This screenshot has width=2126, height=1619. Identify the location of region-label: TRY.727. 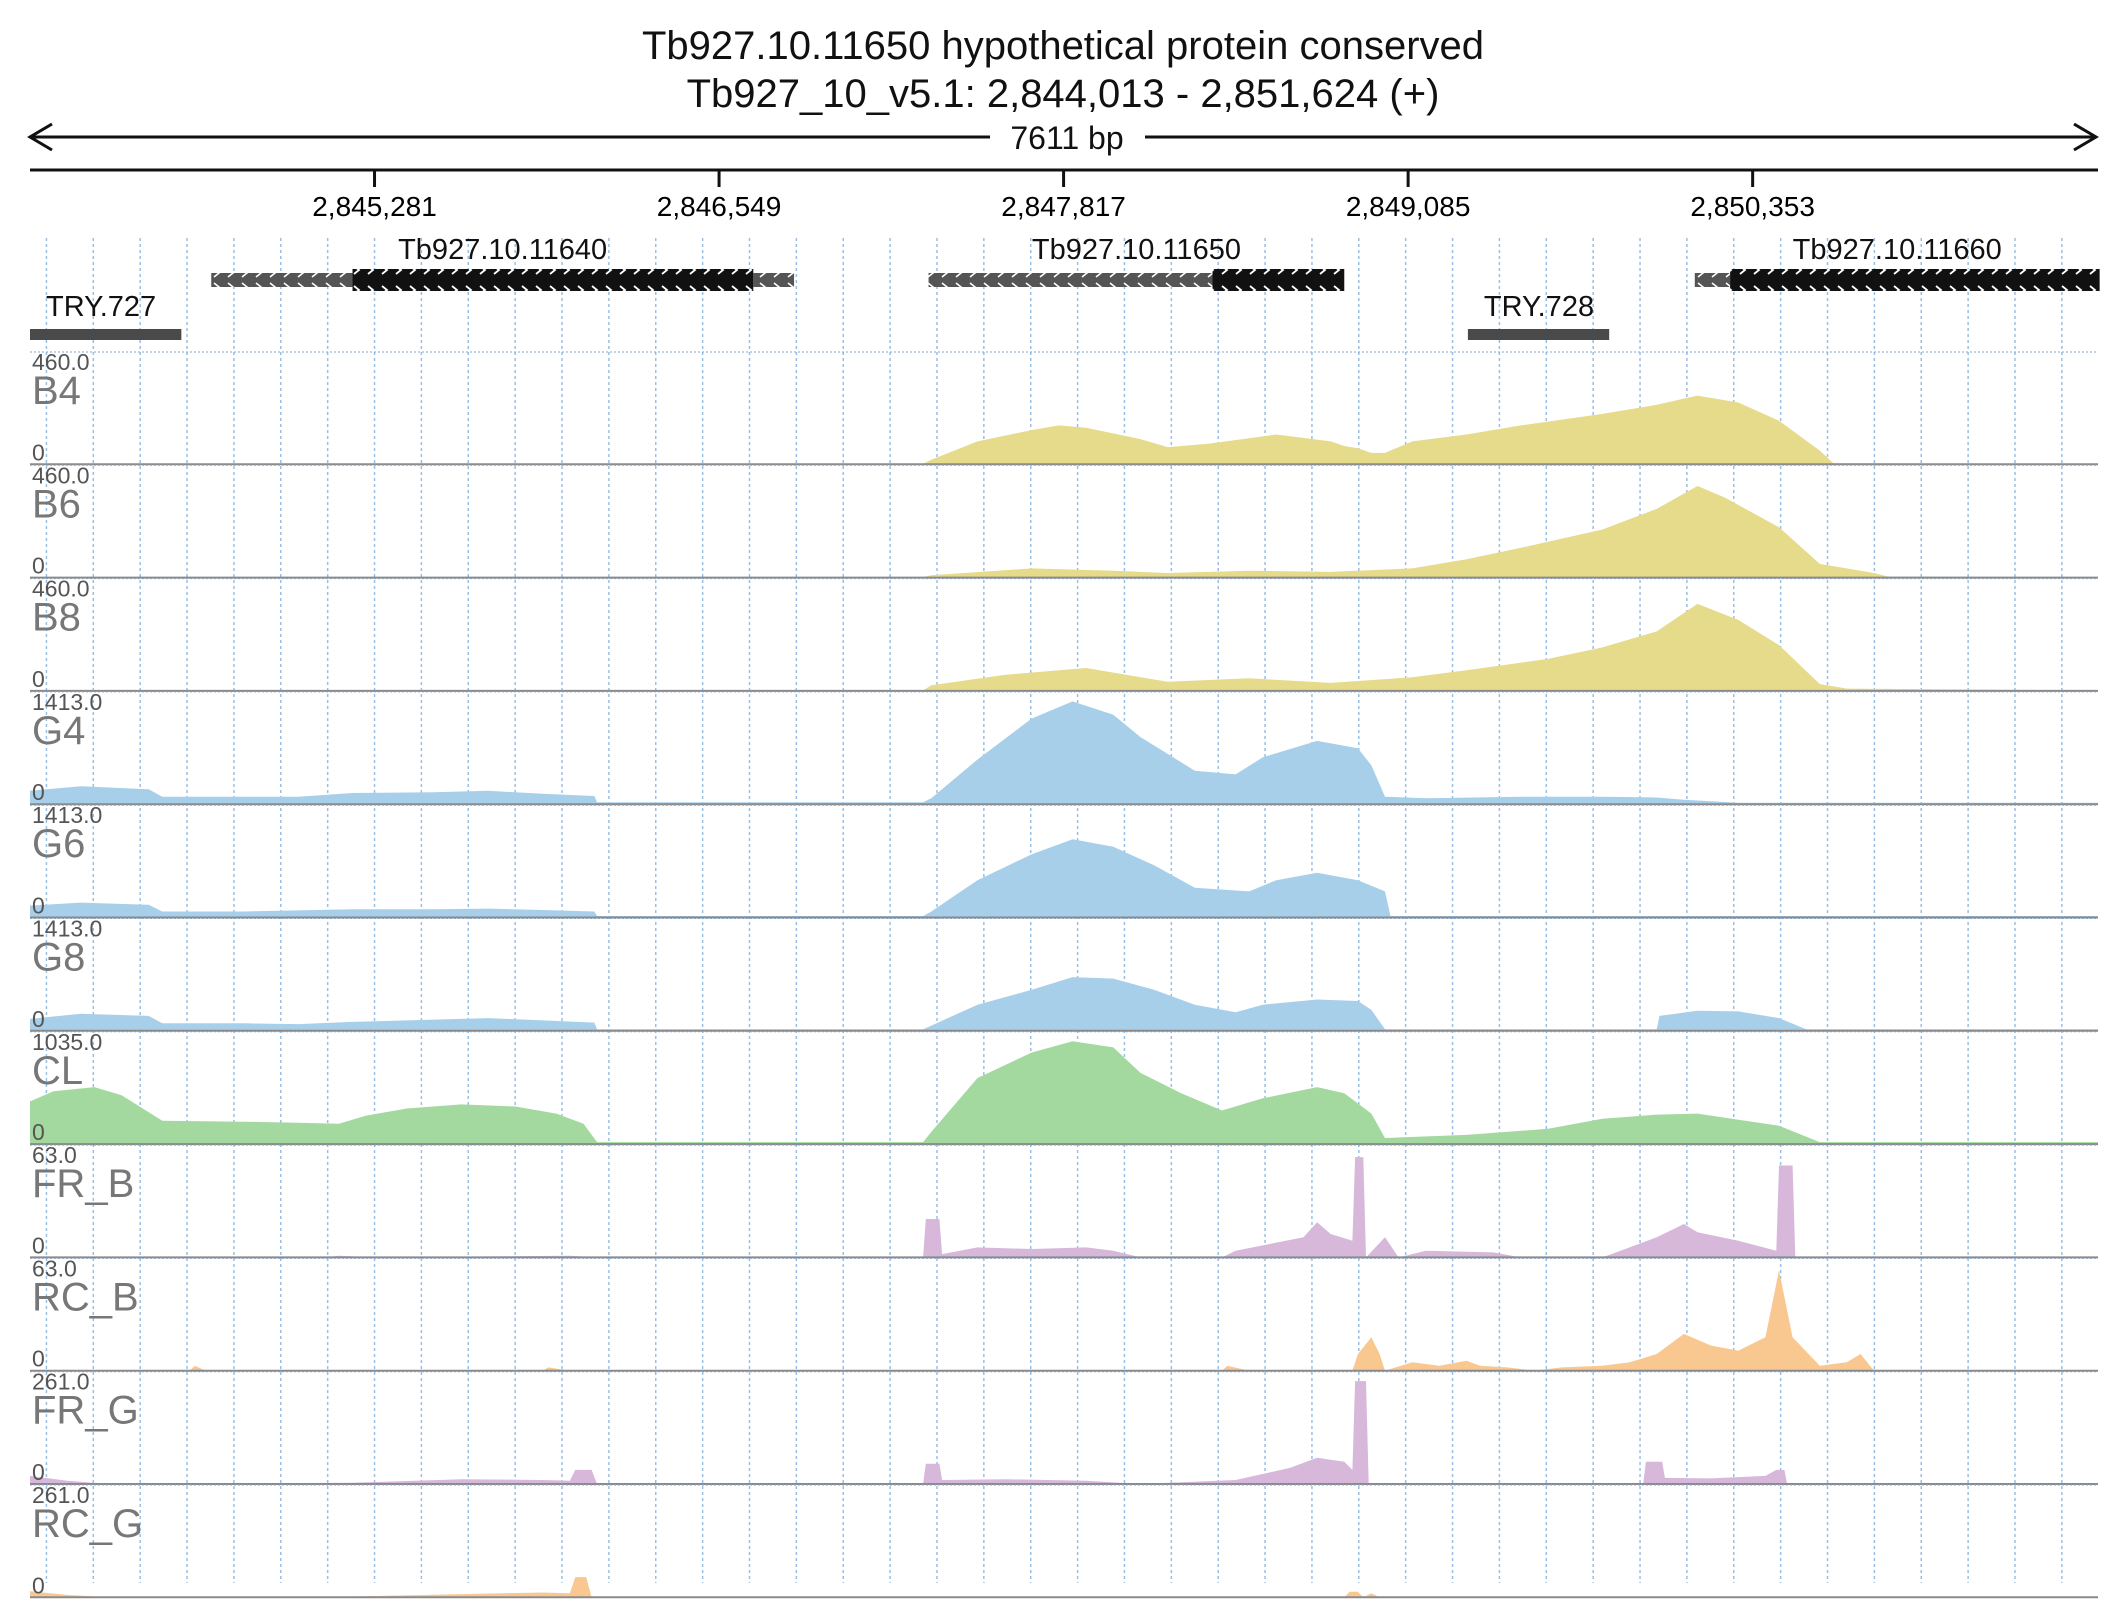
(101, 307).